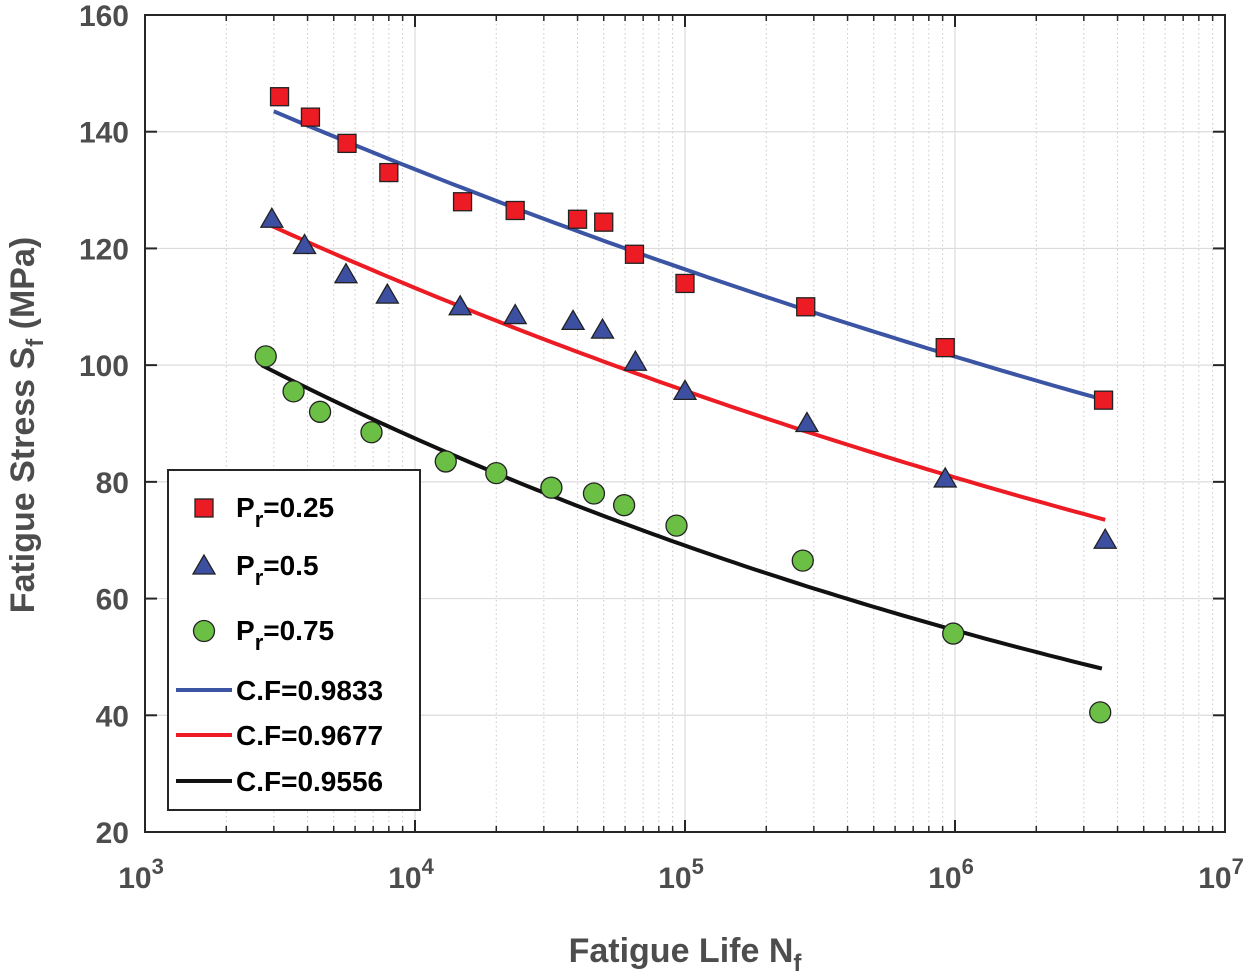 The image size is (1255, 974). Describe the element at coordinates (104, 366) in the screenshot. I see `y-tick-label: 100` at that location.